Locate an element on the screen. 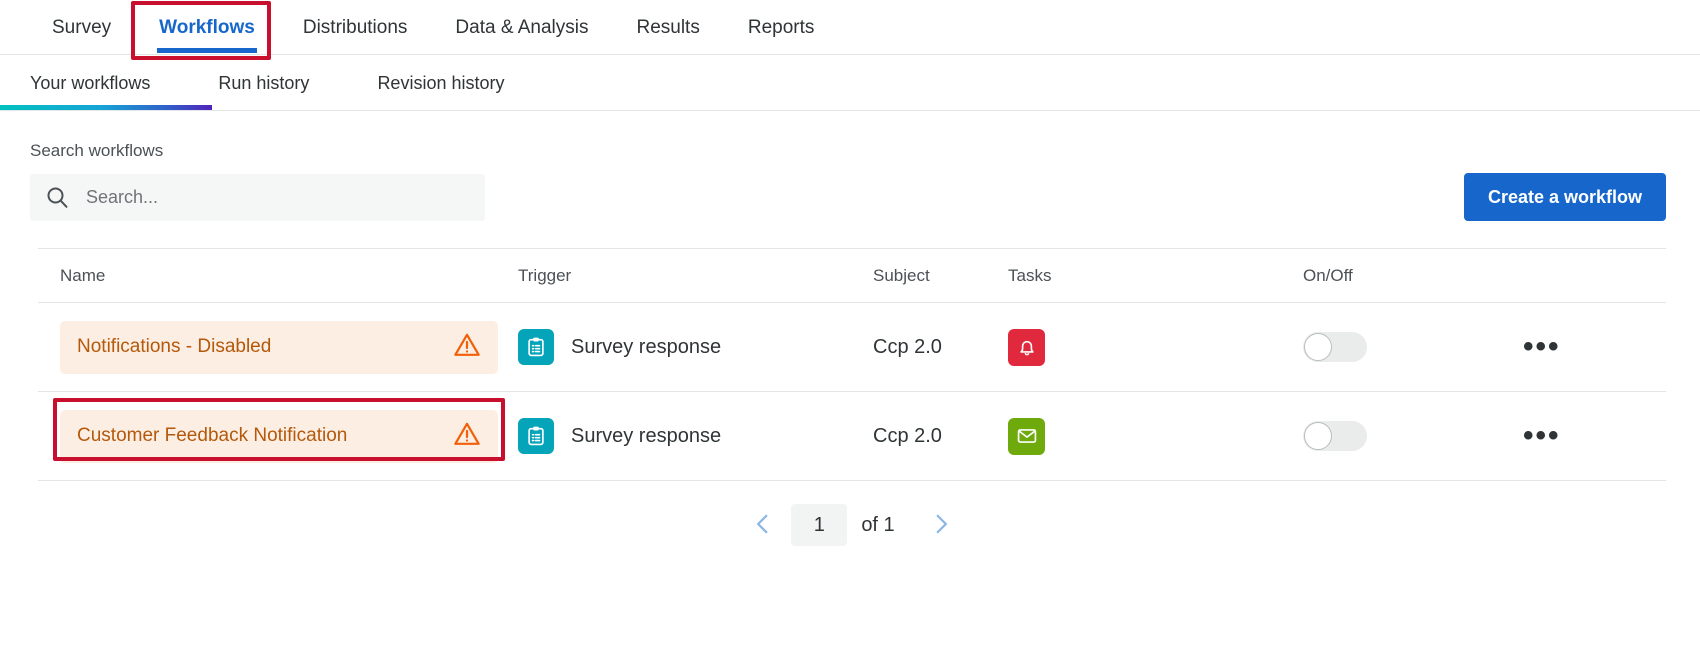  pagination: 1 of 1 is located at coordinates (852, 525).